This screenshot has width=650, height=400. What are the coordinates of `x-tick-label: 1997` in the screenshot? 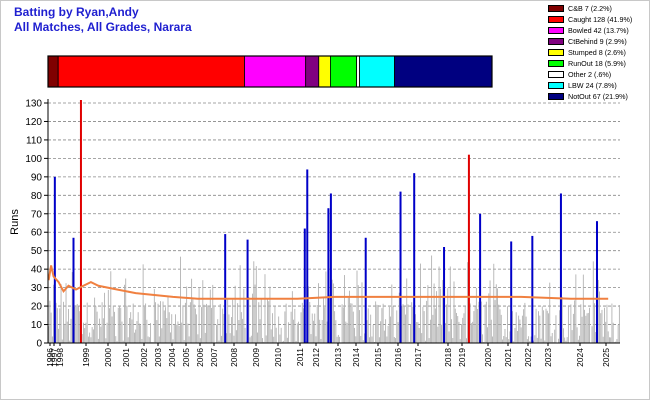 It's located at (54, 357).